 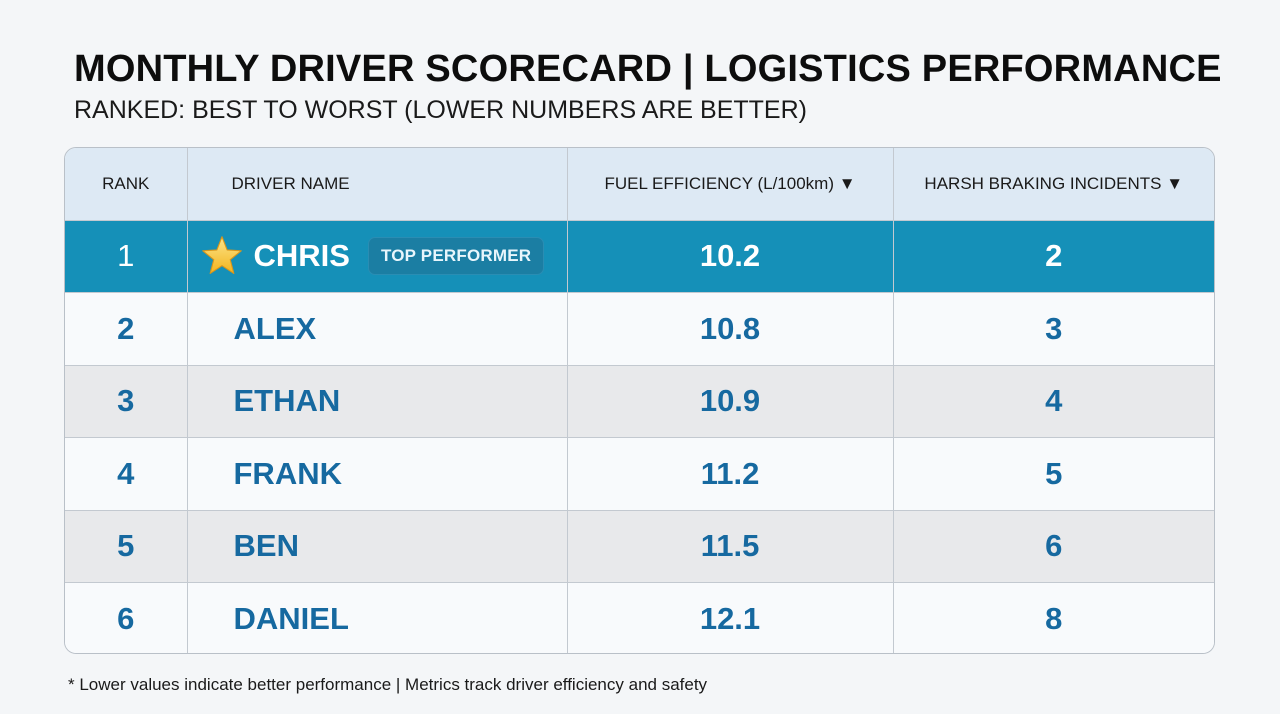 I want to click on fuel-efficiency-cell: 10.9, so click(x=730, y=401).